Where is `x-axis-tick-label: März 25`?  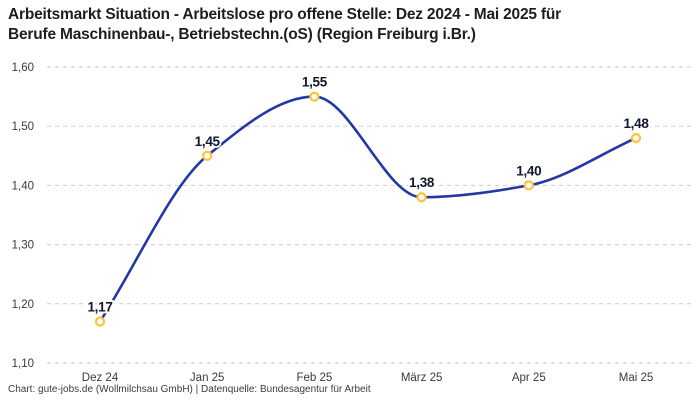 x-axis-tick-label: März 25 is located at coordinates (422, 378).